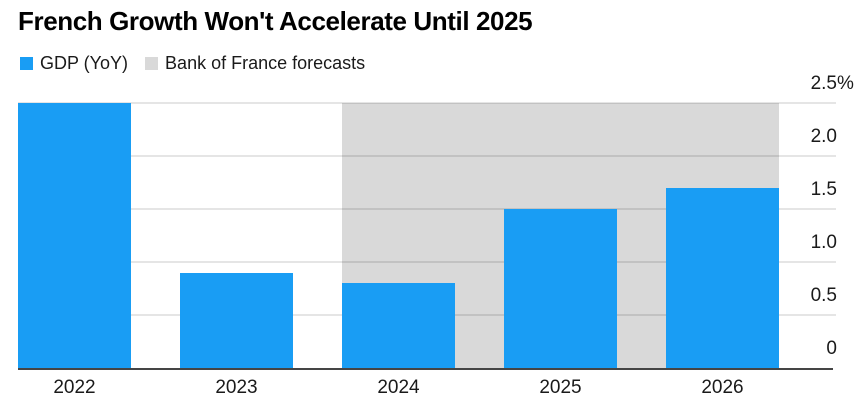  I want to click on x-axis-line, so click(425, 369).